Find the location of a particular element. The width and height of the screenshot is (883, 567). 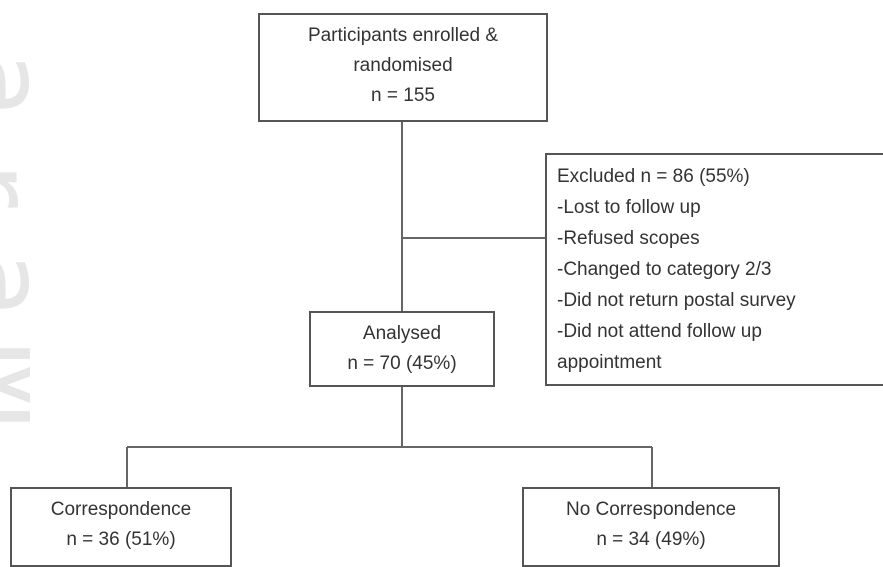

no-correspondence-box: No Correspondence n = 34 (49%) is located at coordinates (651, 527).